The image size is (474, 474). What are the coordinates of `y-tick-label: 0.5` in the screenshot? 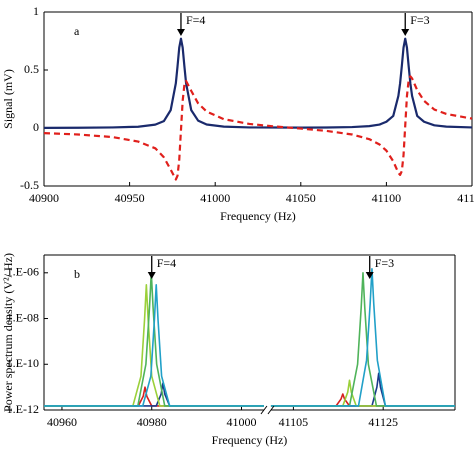 It's located at (31, 69).